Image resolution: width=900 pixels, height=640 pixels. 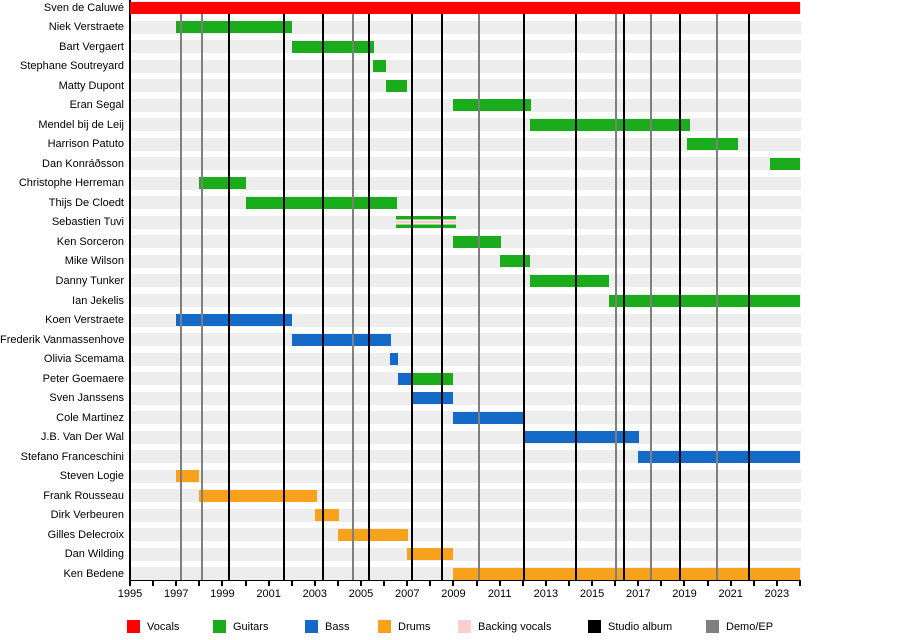 What do you see at coordinates (98, 300) in the screenshot?
I see `member-label: Ian Jekelis` at bounding box center [98, 300].